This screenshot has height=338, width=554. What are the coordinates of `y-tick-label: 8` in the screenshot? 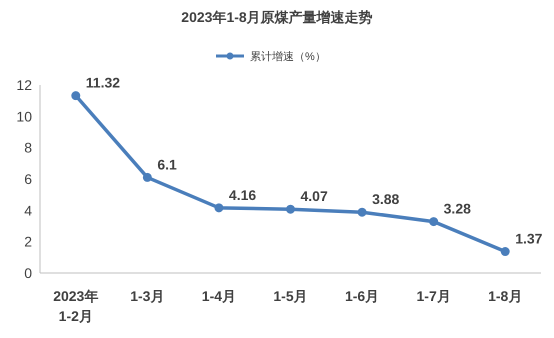 It's located at (28, 148).